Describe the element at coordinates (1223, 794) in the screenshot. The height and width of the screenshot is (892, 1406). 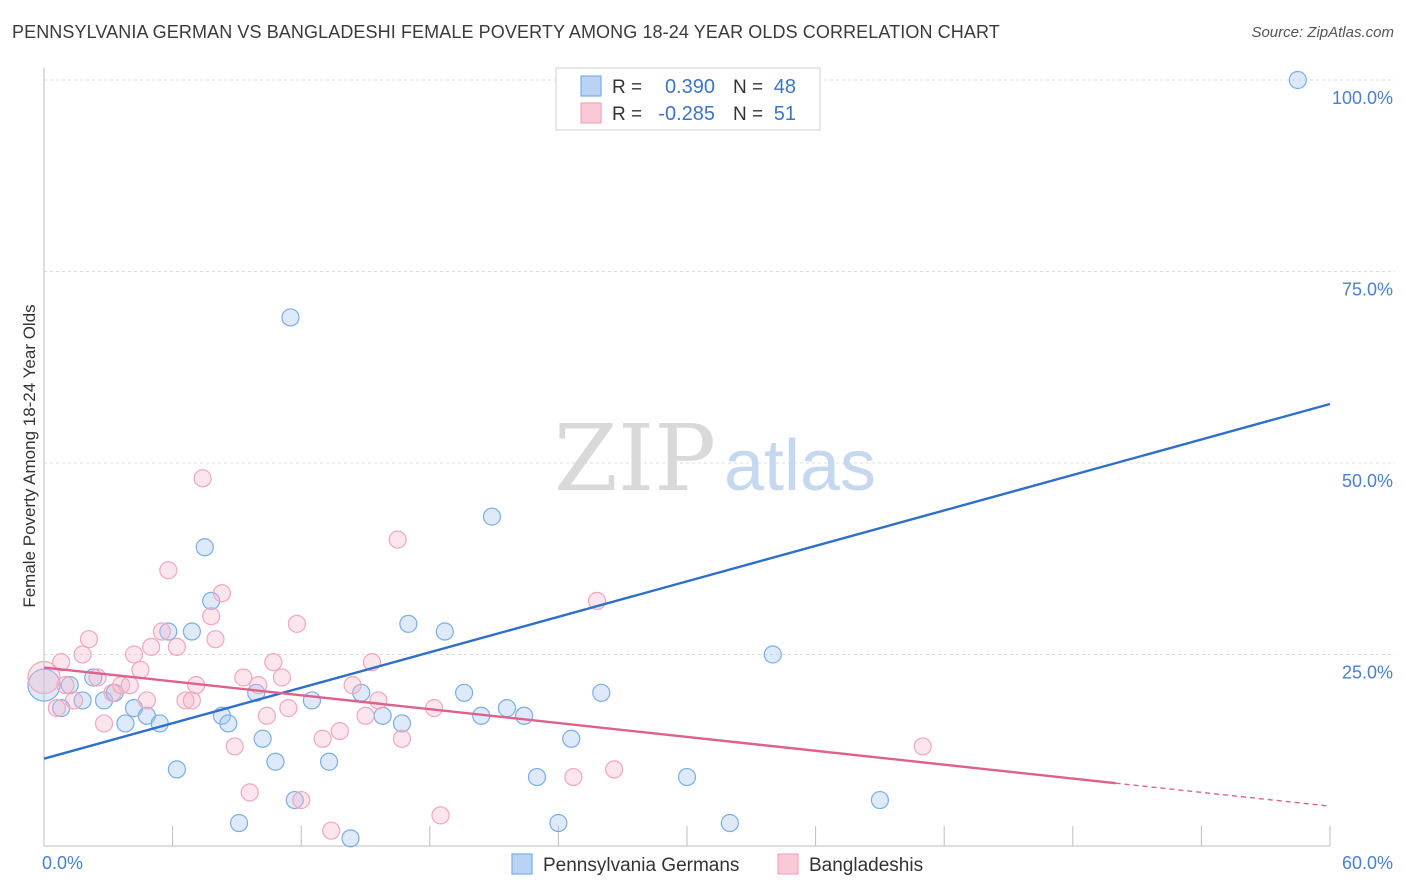
I see `bangladeshis-trendline-extension` at that location.